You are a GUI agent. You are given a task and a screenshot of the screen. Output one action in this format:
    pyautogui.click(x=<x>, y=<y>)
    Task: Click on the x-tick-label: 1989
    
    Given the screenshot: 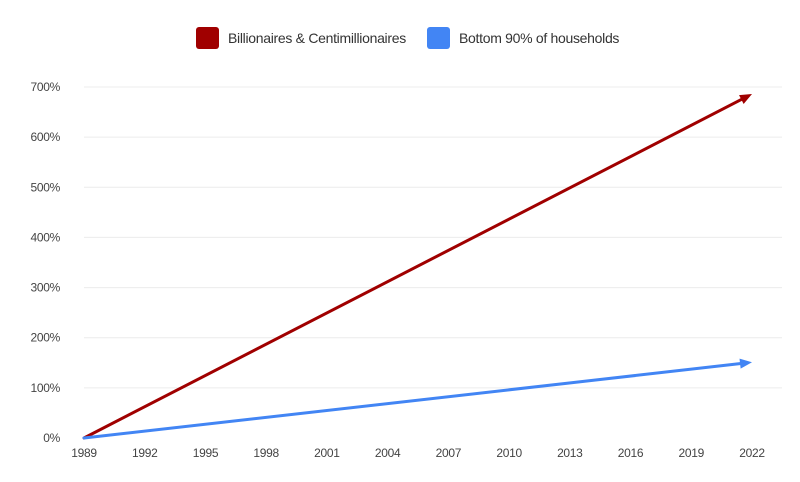 What is the action you would take?
    pyautogui.click(x=84, y=453)
    